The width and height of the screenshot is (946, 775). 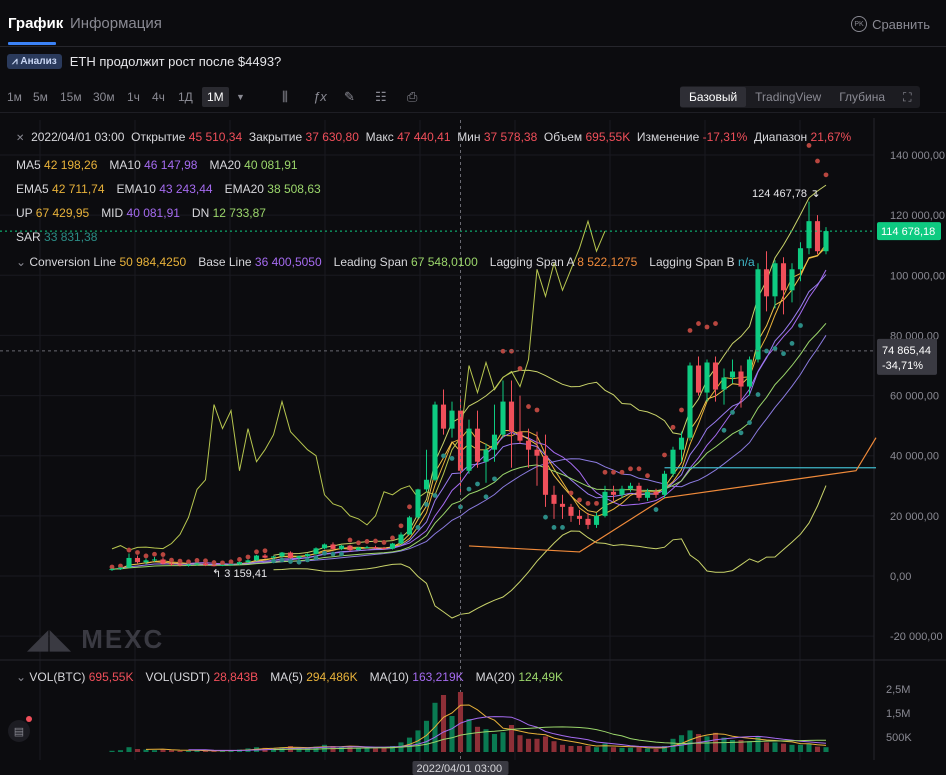 I want to click on indicator-value: 38 508,63, so click(x=294, y=189).